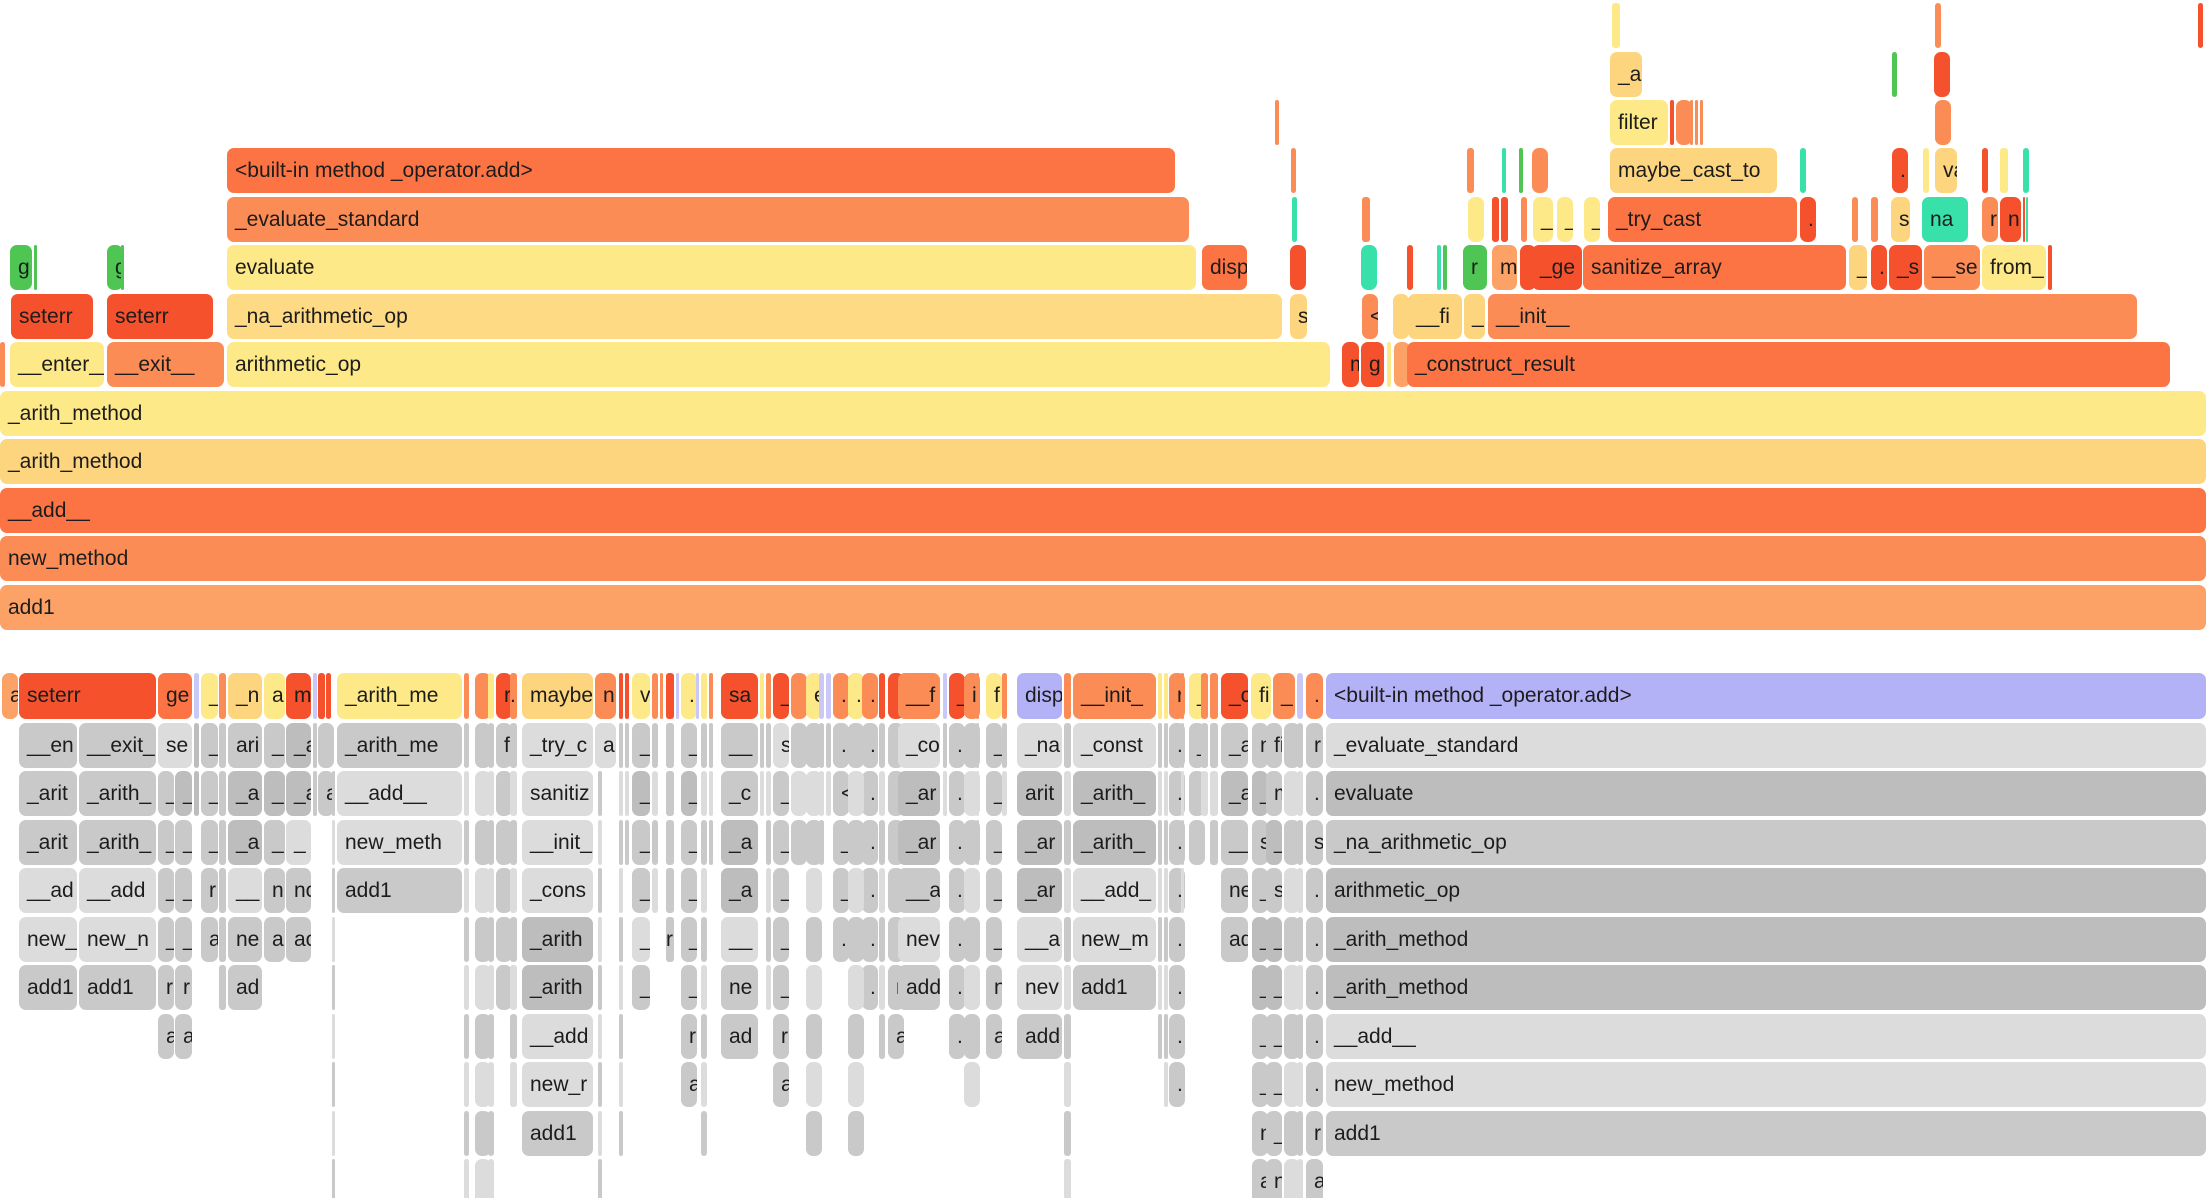 The image size is (2206, 1198). I want to click on caller-frame: __, so click(739, 939).